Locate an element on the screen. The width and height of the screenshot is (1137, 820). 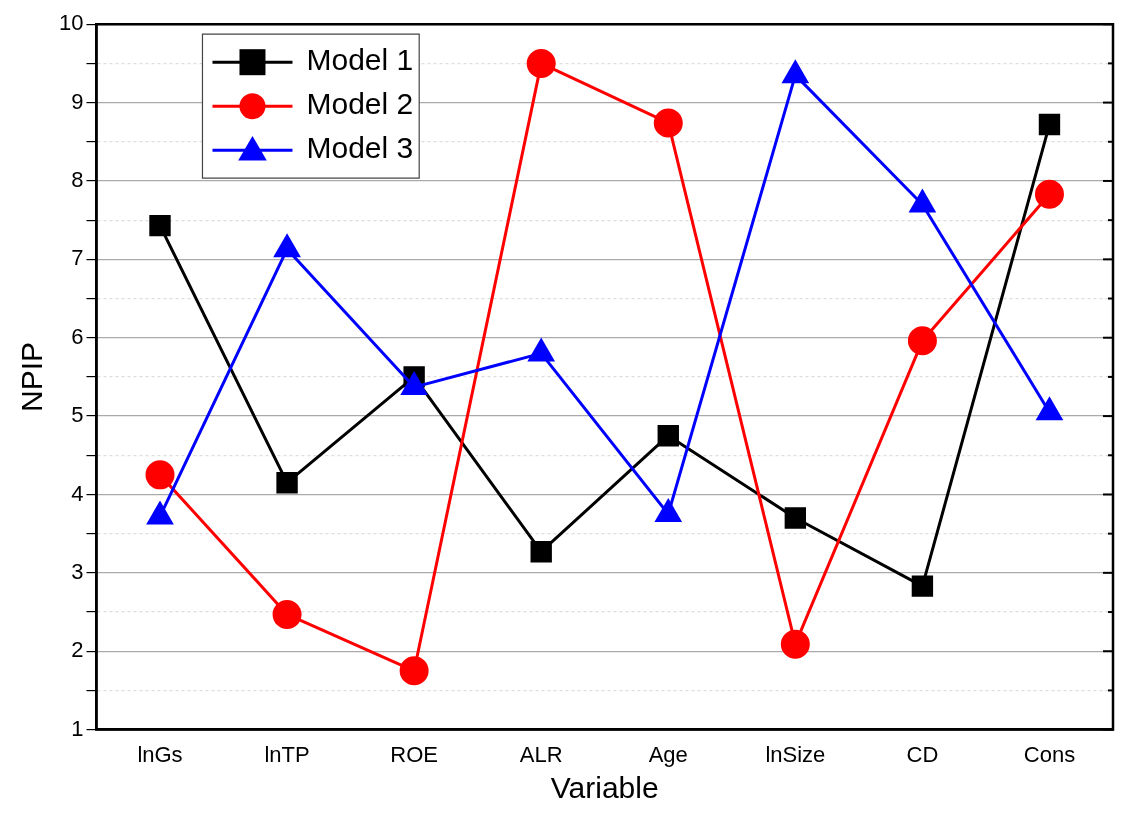
x-tick-label: lnGs is located at coordinates (160, 754).